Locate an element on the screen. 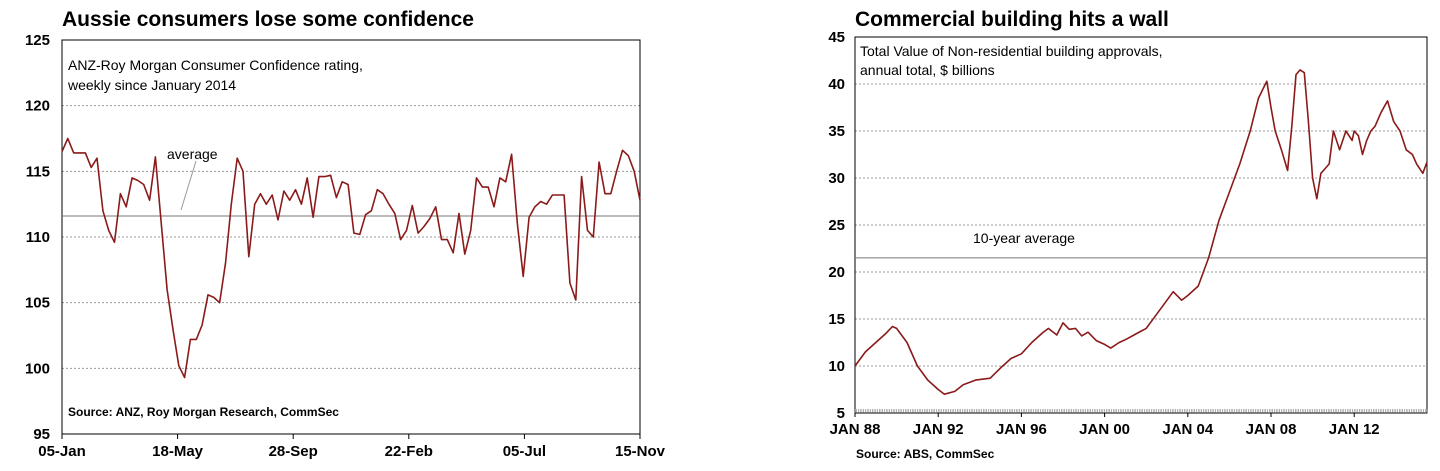 Image resolution: width=1440 pixels, height=471 pixels. y-tick-label: 40 is located at coordinates (836, 84).